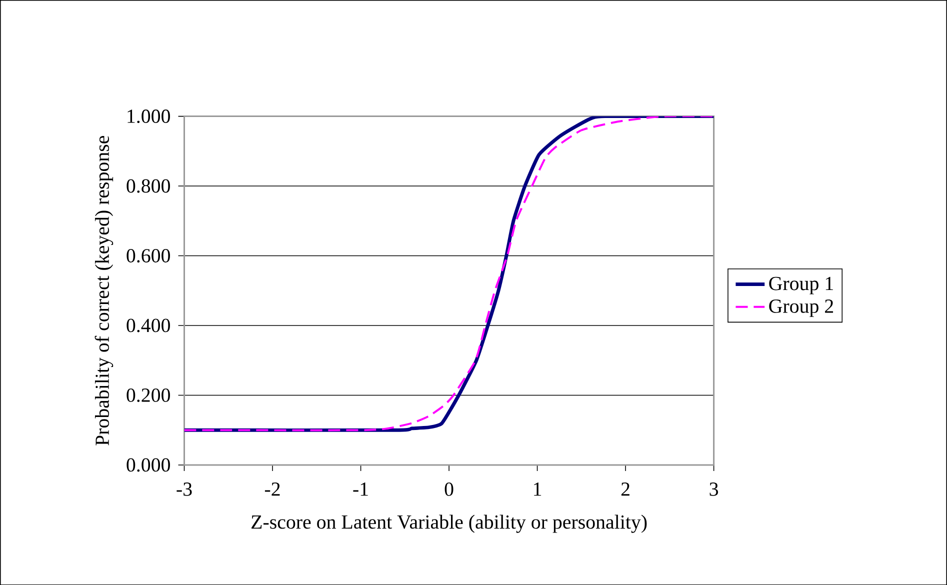 The image size is (947, 585). I want to click on x-tick-label: 3, so click(714, 489).